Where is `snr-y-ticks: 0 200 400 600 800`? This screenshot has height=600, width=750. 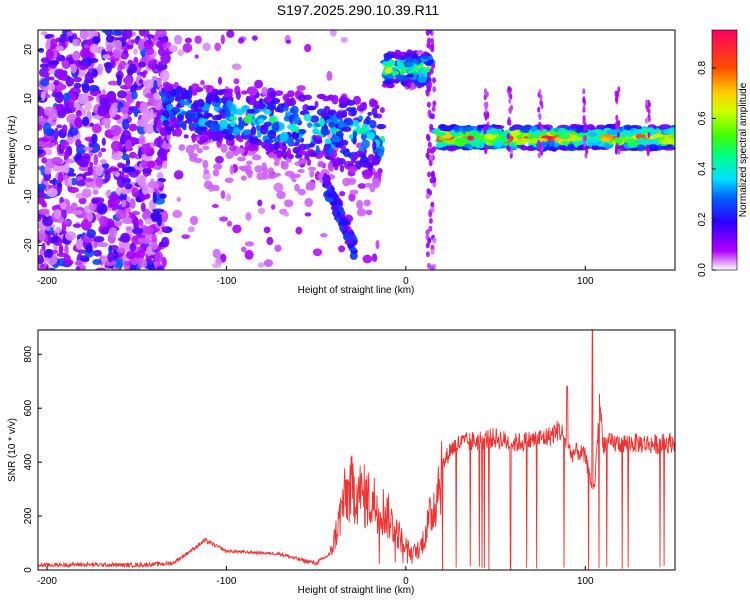 snr-y-ticks: 0 200 400 600 800 is located at coordinates (32, 459).